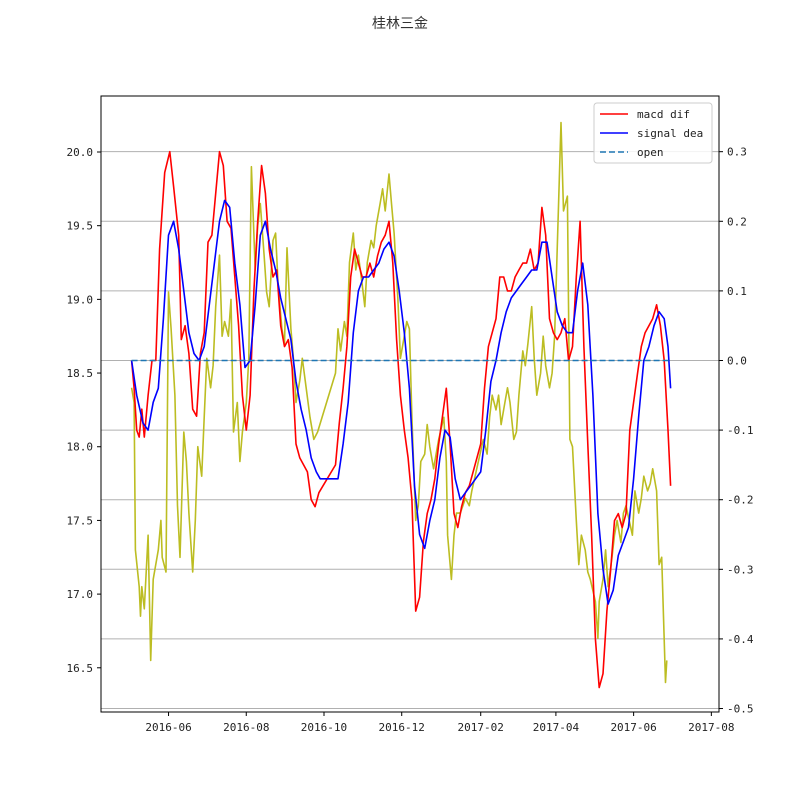 This screenshot has height=804, width=800. I want to click on x-tick-label: 2016-10, so click(324, 727).